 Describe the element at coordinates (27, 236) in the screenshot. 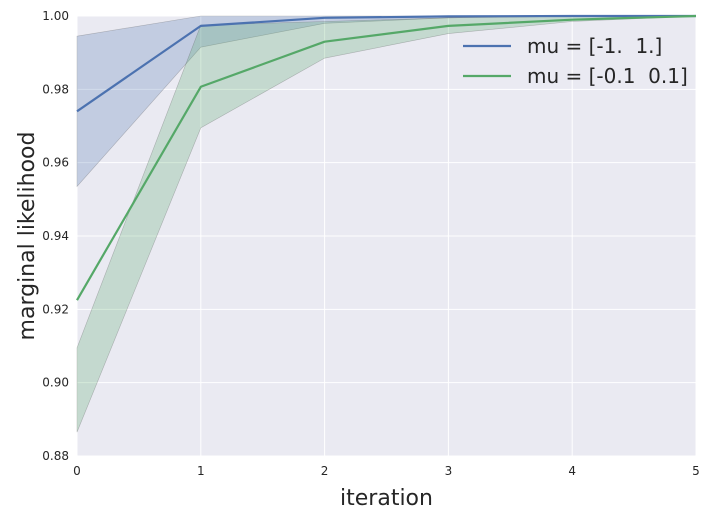

I see `y-axis-label: marginal likelihood` at that location.